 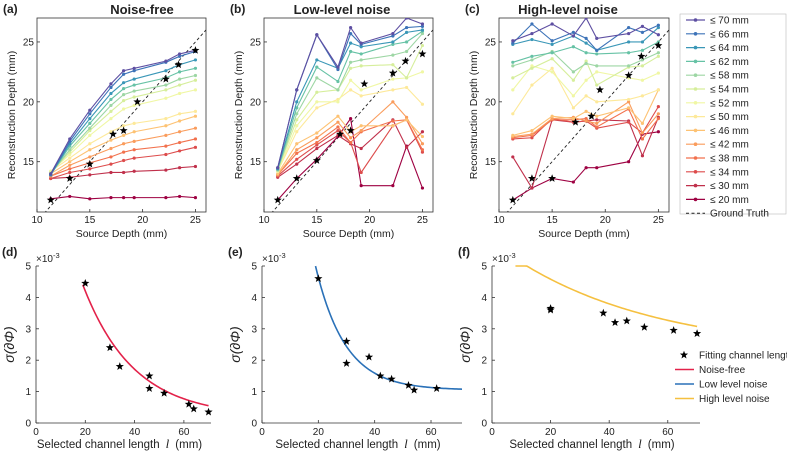 I want to click on y-tick-label: 4, so click(x=484, y=298).